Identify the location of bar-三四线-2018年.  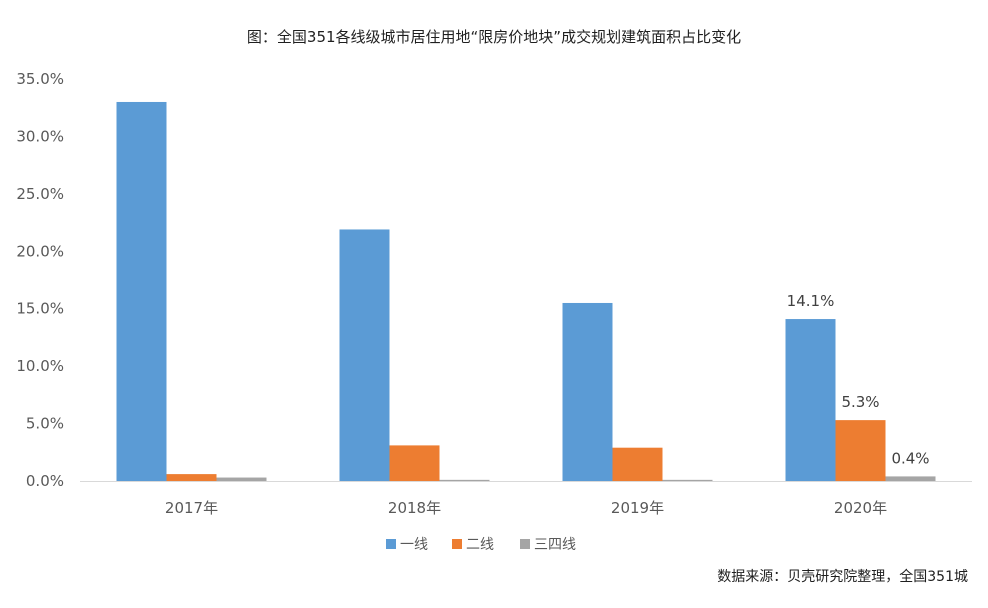
(464, 480).